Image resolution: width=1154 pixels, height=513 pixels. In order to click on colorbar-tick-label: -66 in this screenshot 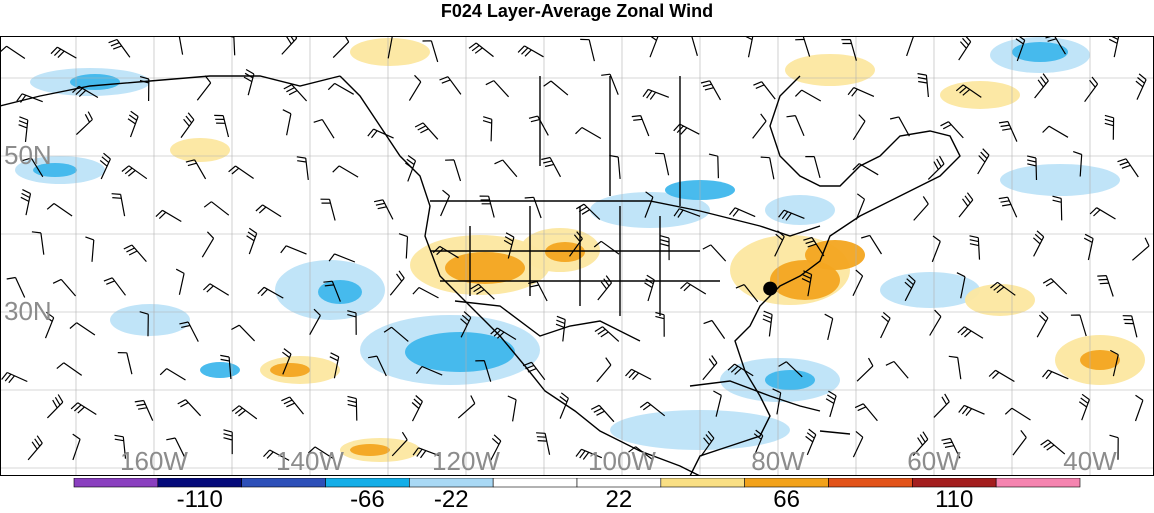, I will do `click(367, 499)`.